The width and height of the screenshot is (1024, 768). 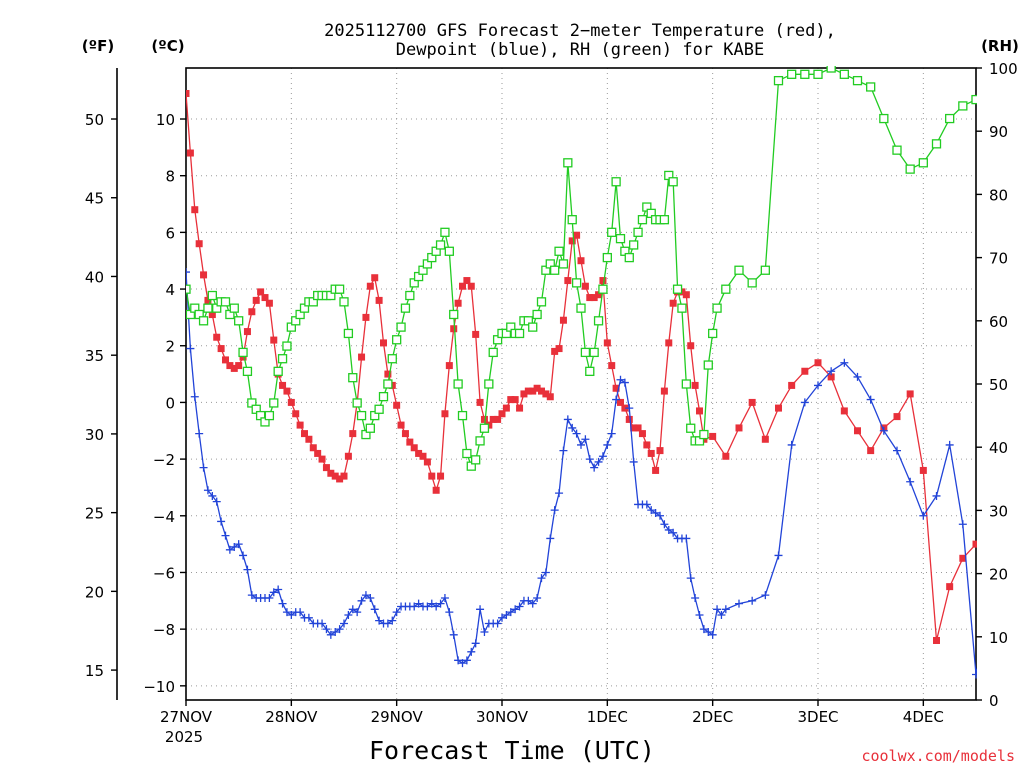 I want to click on rh-unit-label: (RH), so click(x=1000, y=46).